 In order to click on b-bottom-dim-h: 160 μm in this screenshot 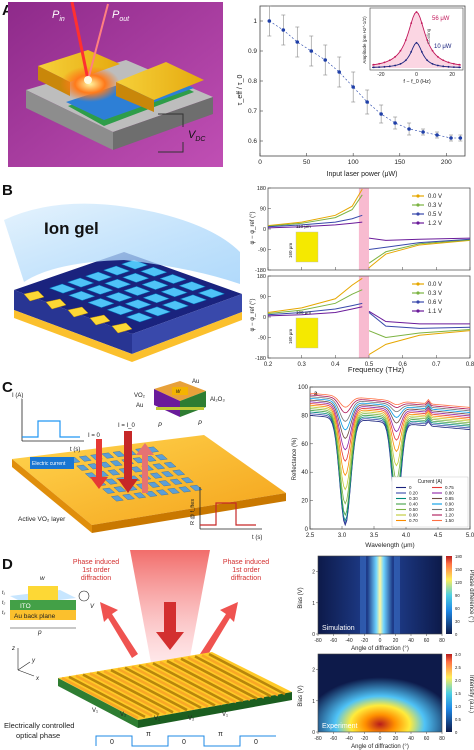, I will do `click(290, 336)`.